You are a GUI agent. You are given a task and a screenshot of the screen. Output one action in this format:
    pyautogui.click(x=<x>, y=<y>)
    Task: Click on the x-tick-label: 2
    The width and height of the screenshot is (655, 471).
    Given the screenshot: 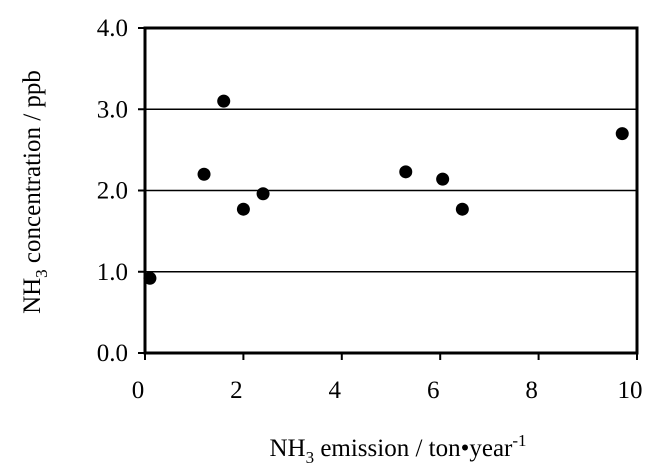 What is the action you would take?
    pyautogui.click(x=236, y=390)
    